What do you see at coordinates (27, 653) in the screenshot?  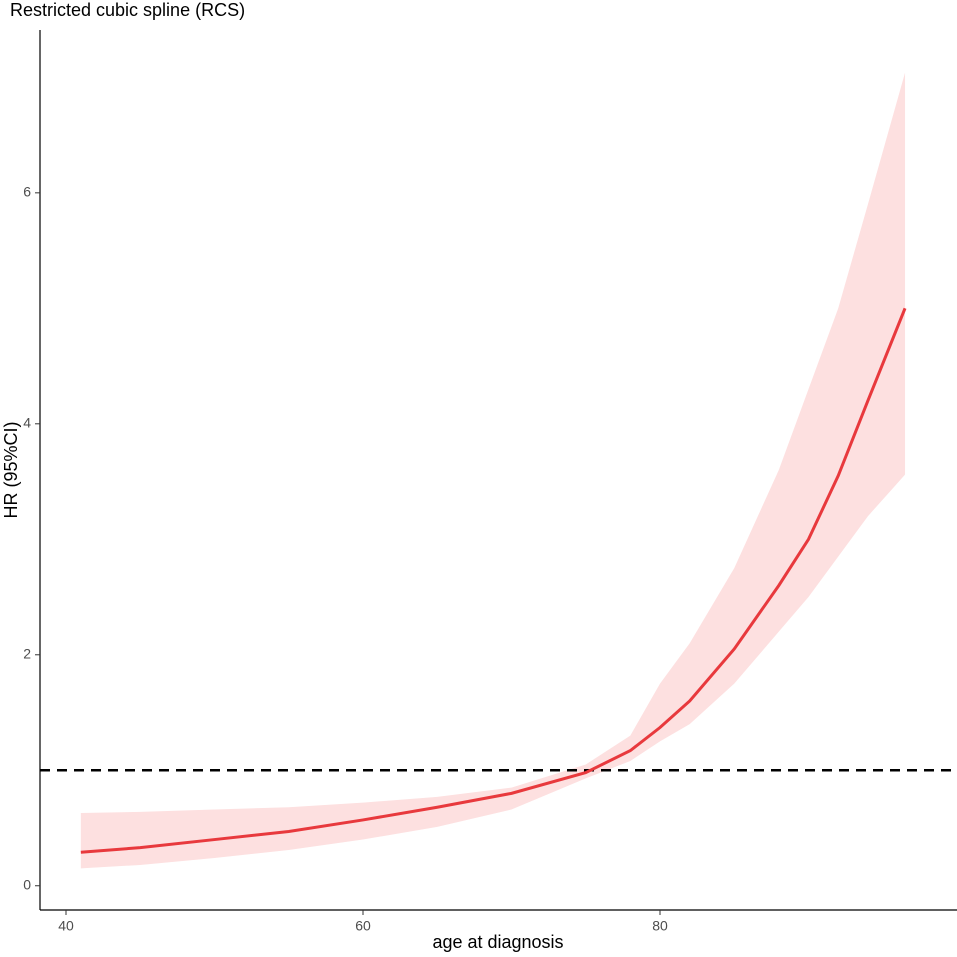 I see `y-tick-label: 2` at bounding box center [27, 653].